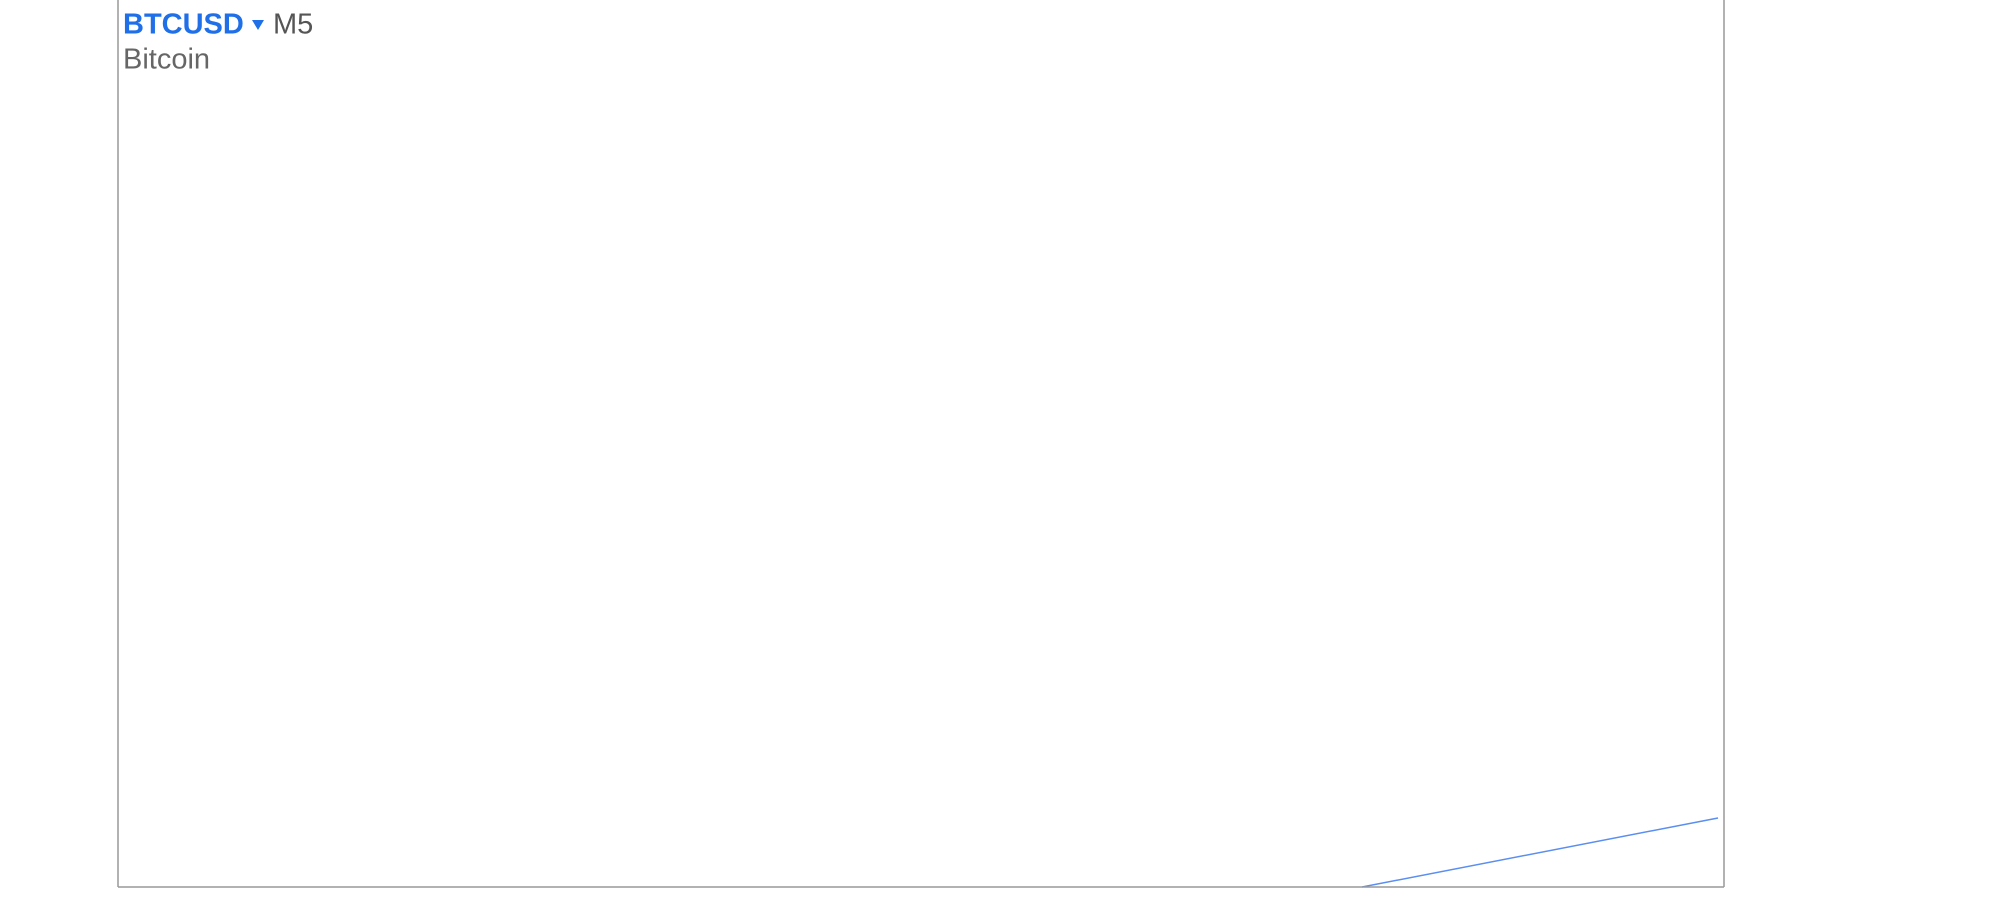  I want to click on description: Bitcoin, so click(166, 60).